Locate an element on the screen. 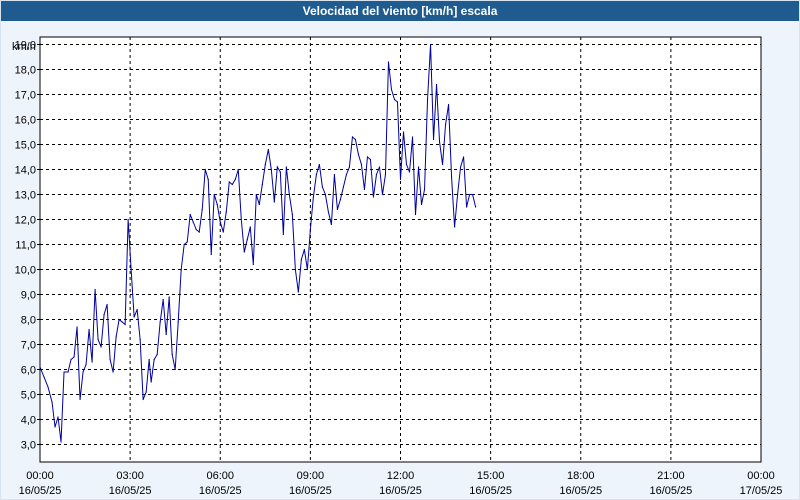 The height and width of the screenshot is (500, 800). x-tick-label-time: 18:00 is located at coordinates (581, 476).